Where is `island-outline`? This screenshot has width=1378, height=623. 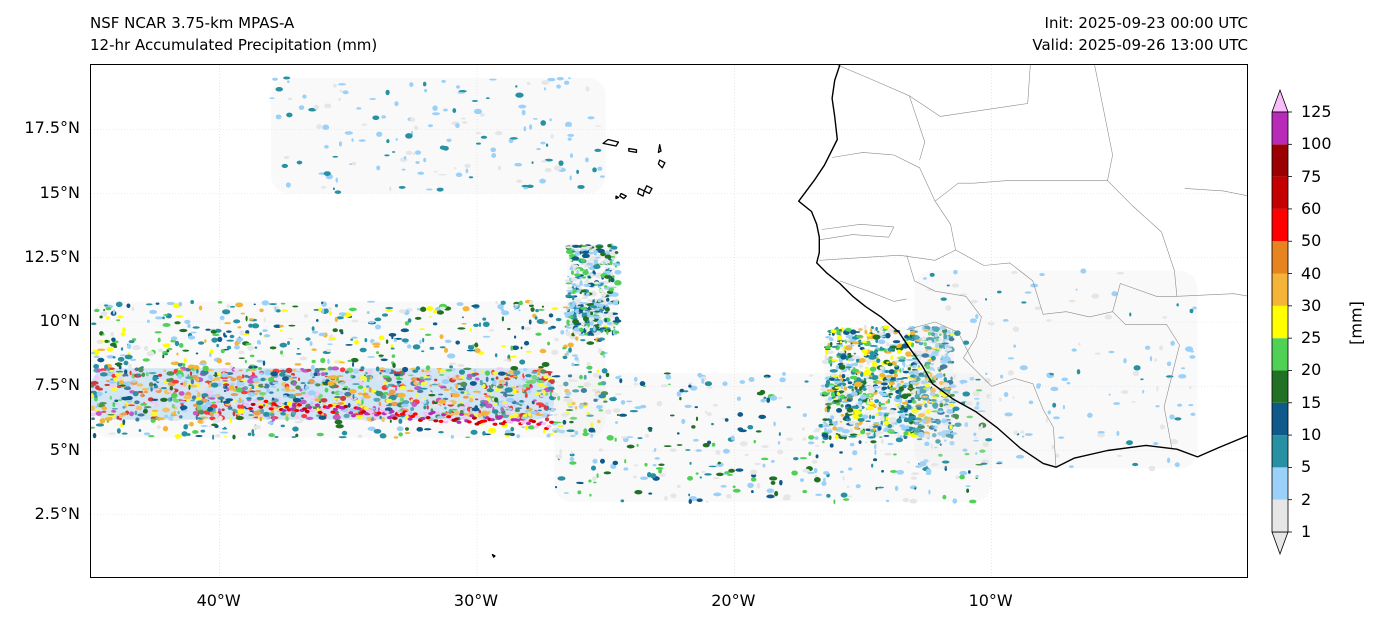
island-outline is located at coordinates (659, 149).